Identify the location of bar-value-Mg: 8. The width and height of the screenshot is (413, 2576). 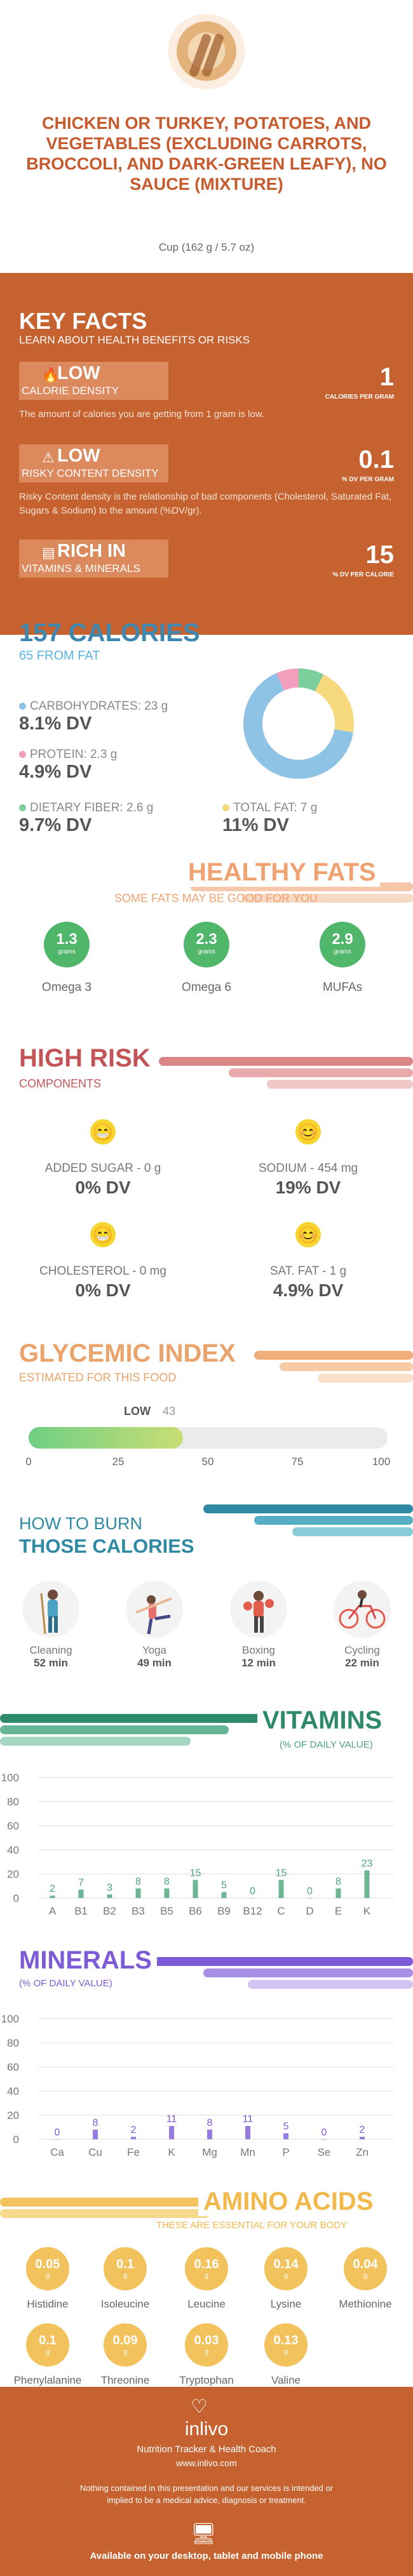
(210, 2123).